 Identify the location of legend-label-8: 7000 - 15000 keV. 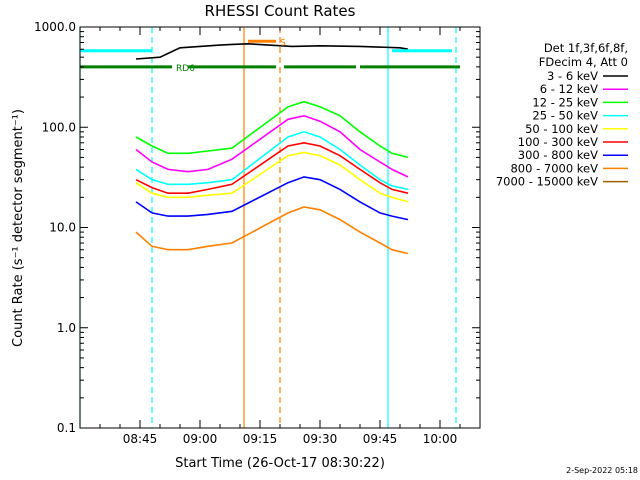
(547, 182).